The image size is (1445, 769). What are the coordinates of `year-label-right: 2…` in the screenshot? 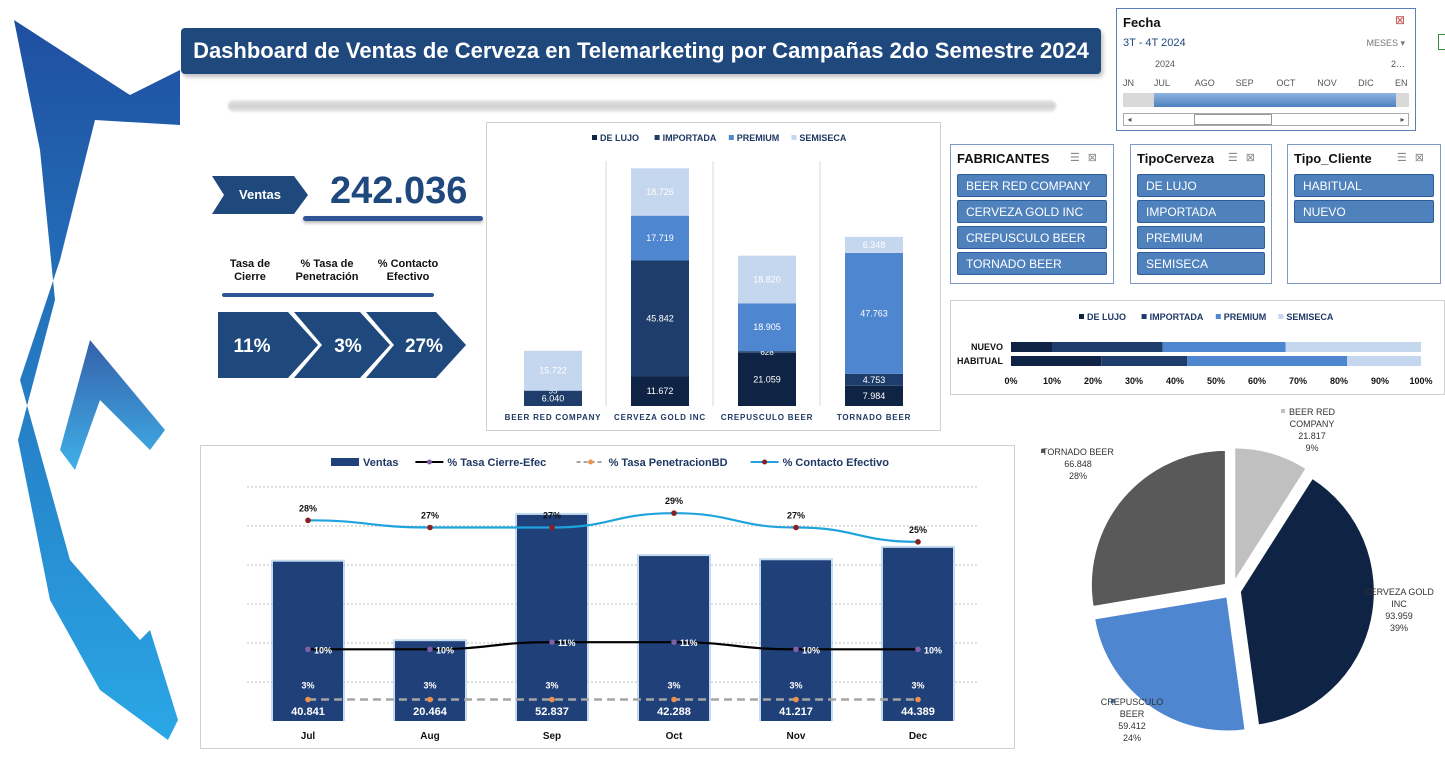 It's located at (1397, 64).